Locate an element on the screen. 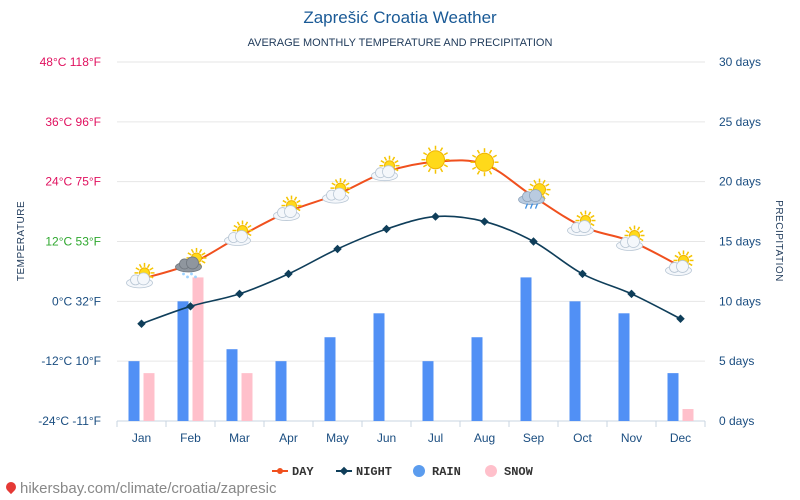 Image resolution: width=800 pixels, height=500 pixels. legend-item-night: NIGHT is located at coordinates (364, 472).